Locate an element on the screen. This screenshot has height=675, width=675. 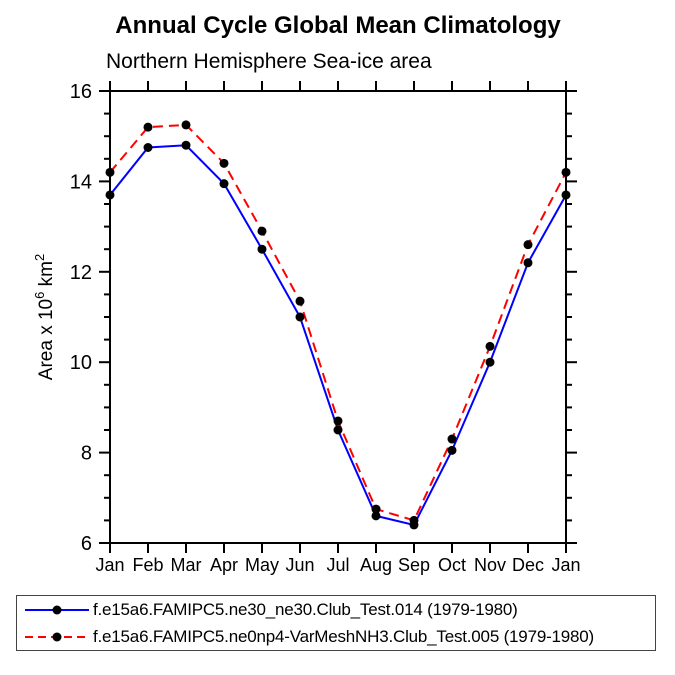
x-axis-tick-label: Oct is located at coordinates (452, 565).